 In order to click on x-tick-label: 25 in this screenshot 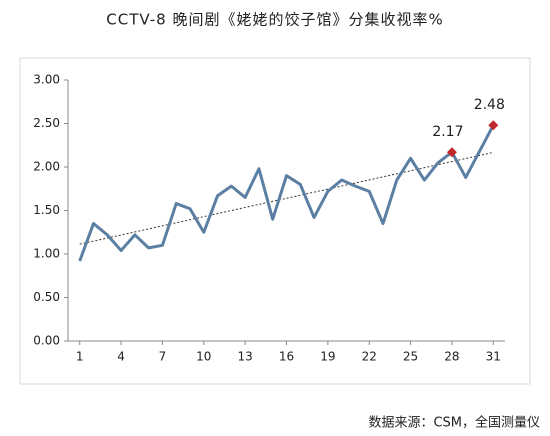, I will do `click(410, 357)`.